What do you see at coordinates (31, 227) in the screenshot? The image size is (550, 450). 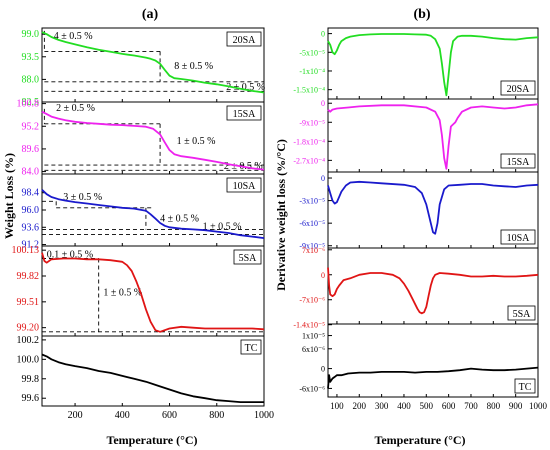 I see `y-tick-label: 93.6` at bounding box center [31, 227].